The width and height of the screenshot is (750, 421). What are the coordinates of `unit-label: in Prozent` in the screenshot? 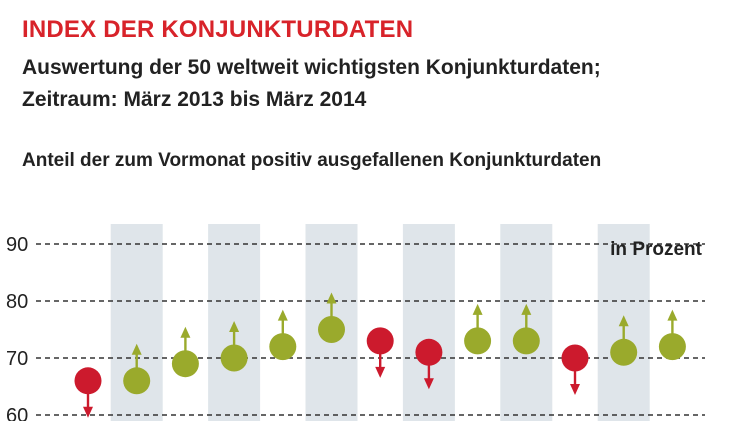 It's located at (656, 249).